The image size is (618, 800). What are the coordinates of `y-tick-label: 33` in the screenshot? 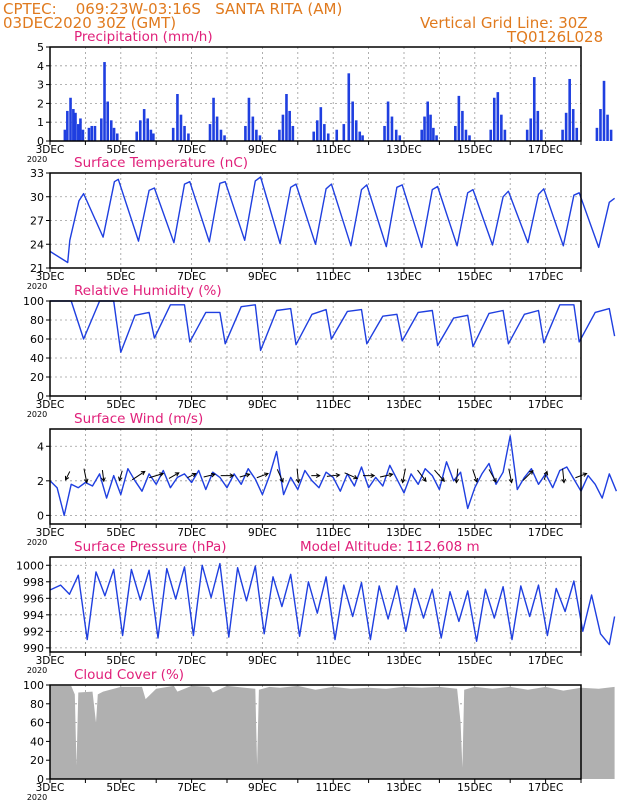 It's located at (37, 173).